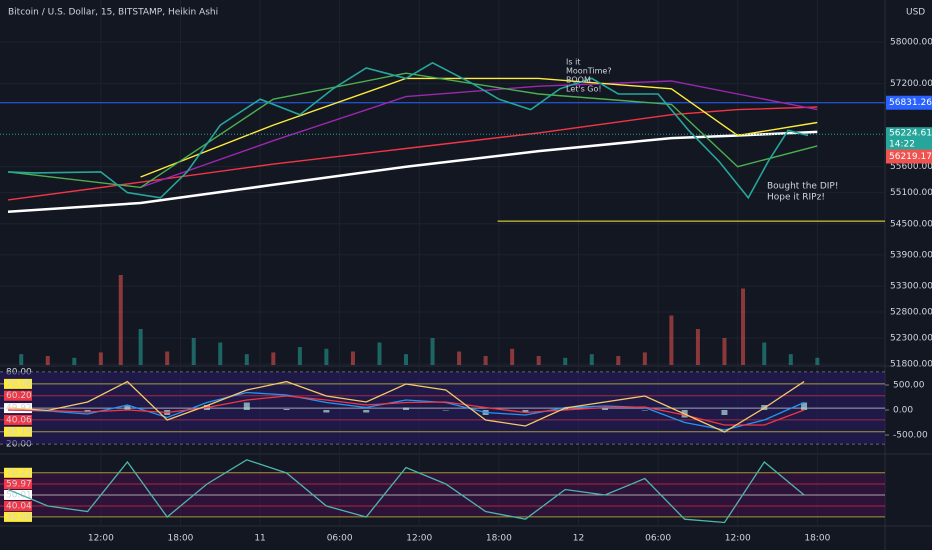  Describe the element at coordinates (578, 539) in the screenshot. I see `x-tick-label: 12` at that location.